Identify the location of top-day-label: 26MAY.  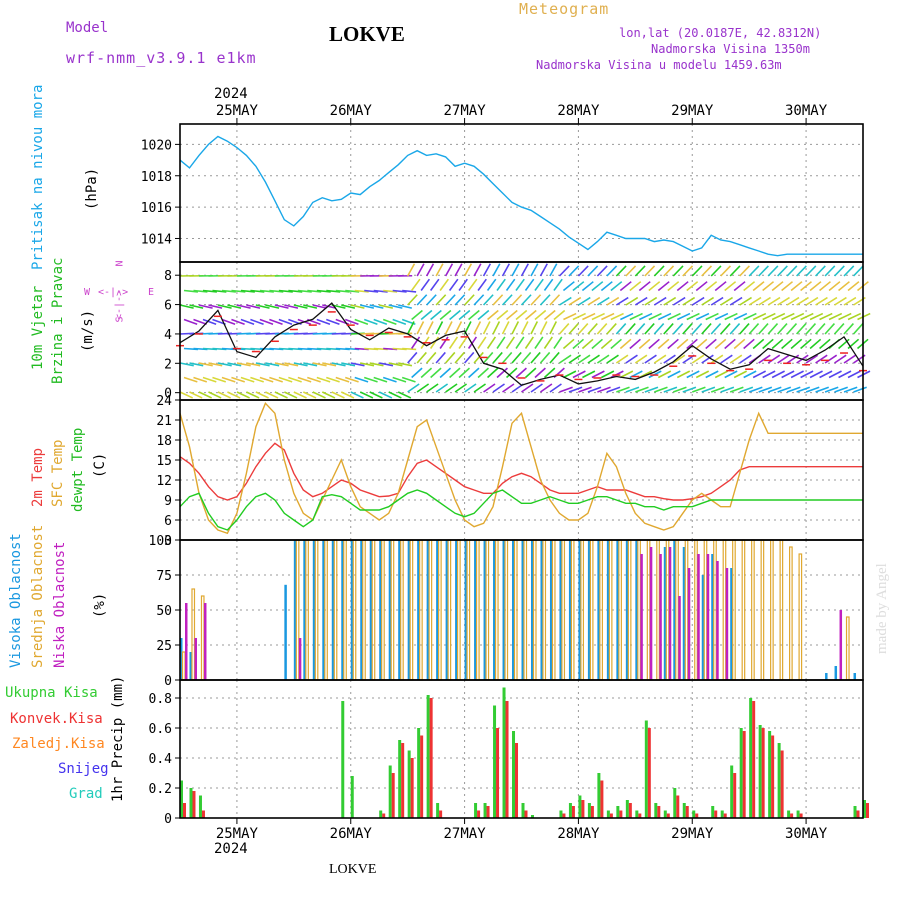
(351, 111).